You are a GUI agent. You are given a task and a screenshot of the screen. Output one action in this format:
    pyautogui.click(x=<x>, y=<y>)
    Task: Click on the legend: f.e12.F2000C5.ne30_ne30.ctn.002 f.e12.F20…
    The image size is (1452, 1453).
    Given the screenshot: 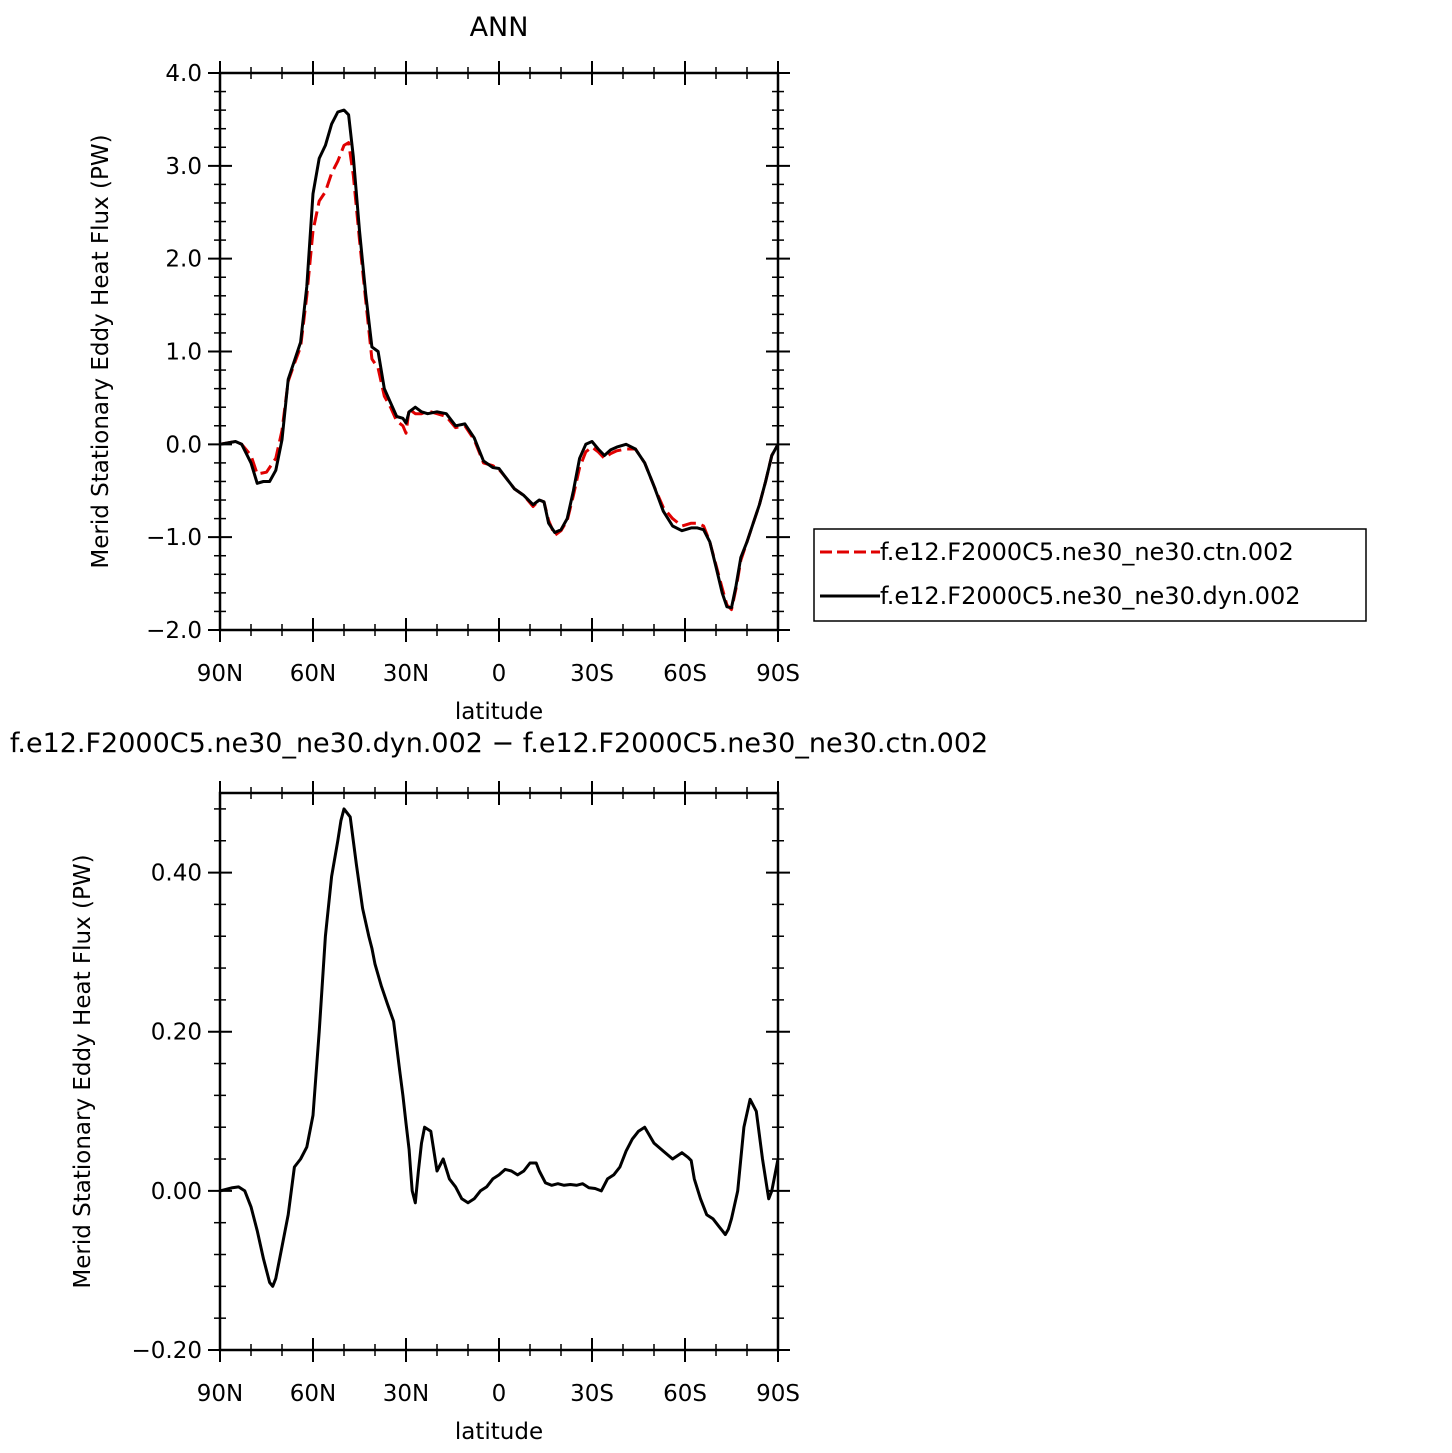 What is the action you would take?
    pyautogui.click(x=1090, y=575)
    